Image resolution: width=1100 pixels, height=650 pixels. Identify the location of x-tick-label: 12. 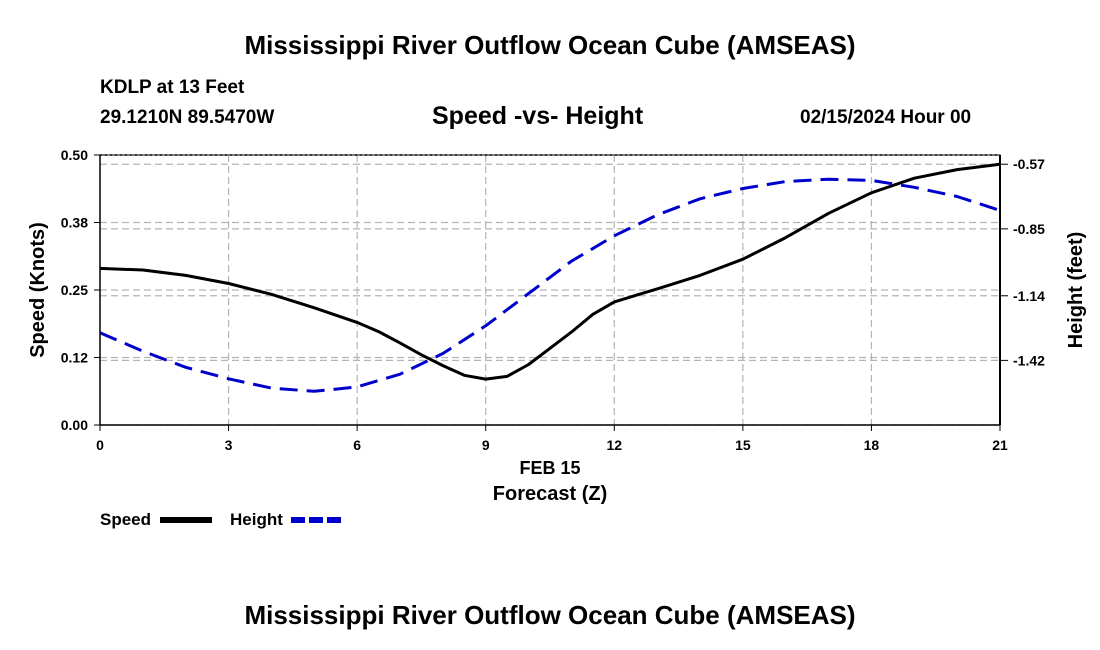
(614, 445).